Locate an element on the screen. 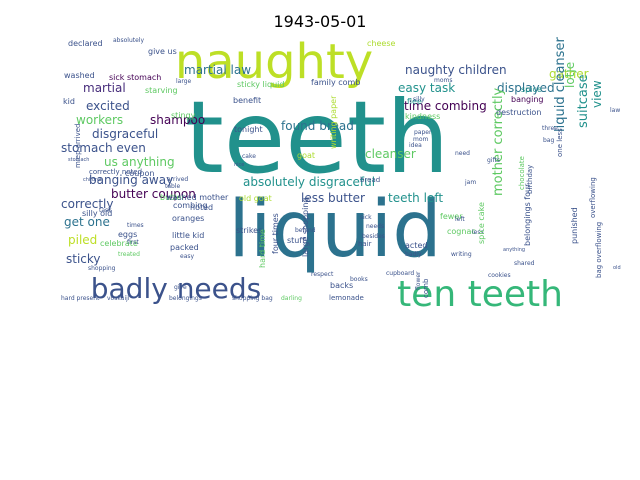 Image resolution: width=640 pixels, height=480 pixels. word-tonight: tonight is located at coordinates (248, 129).